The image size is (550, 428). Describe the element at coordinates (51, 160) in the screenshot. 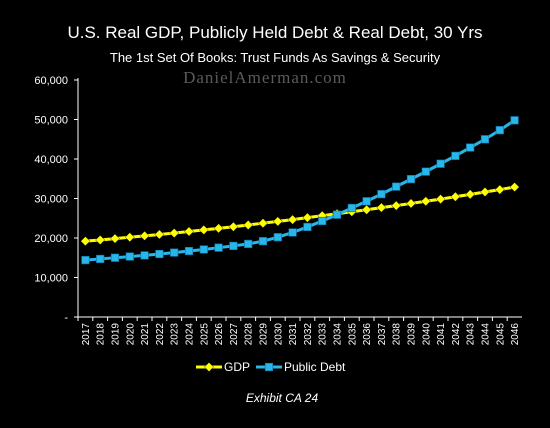

I see `y-tick-label: 40,000` at that location.